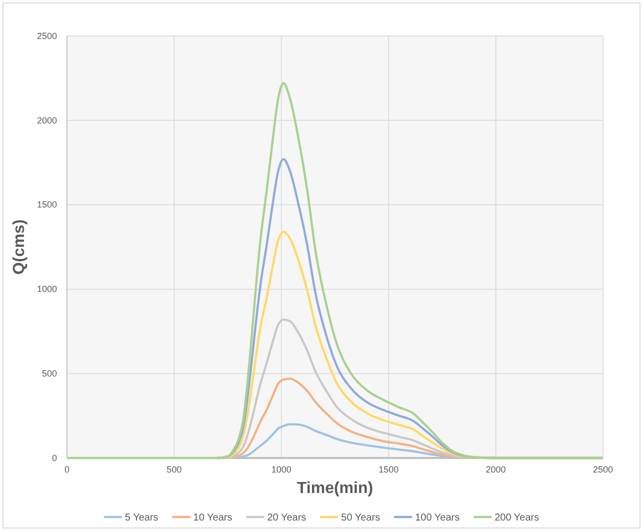 This screenshot has width=643, height=531. What do you see at coordinates (54, 457) in the screenshot?
I see `y-tick-label: 0` at bounding box center [54, 457].